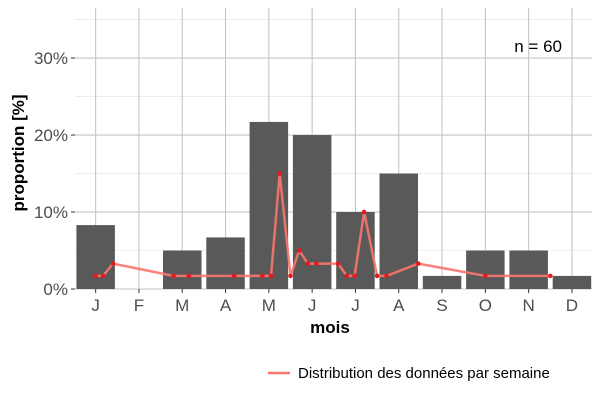 The width and height of the screenshot is (600, 400). I want to click on y-tick-label: 10%, so click(51, 212).